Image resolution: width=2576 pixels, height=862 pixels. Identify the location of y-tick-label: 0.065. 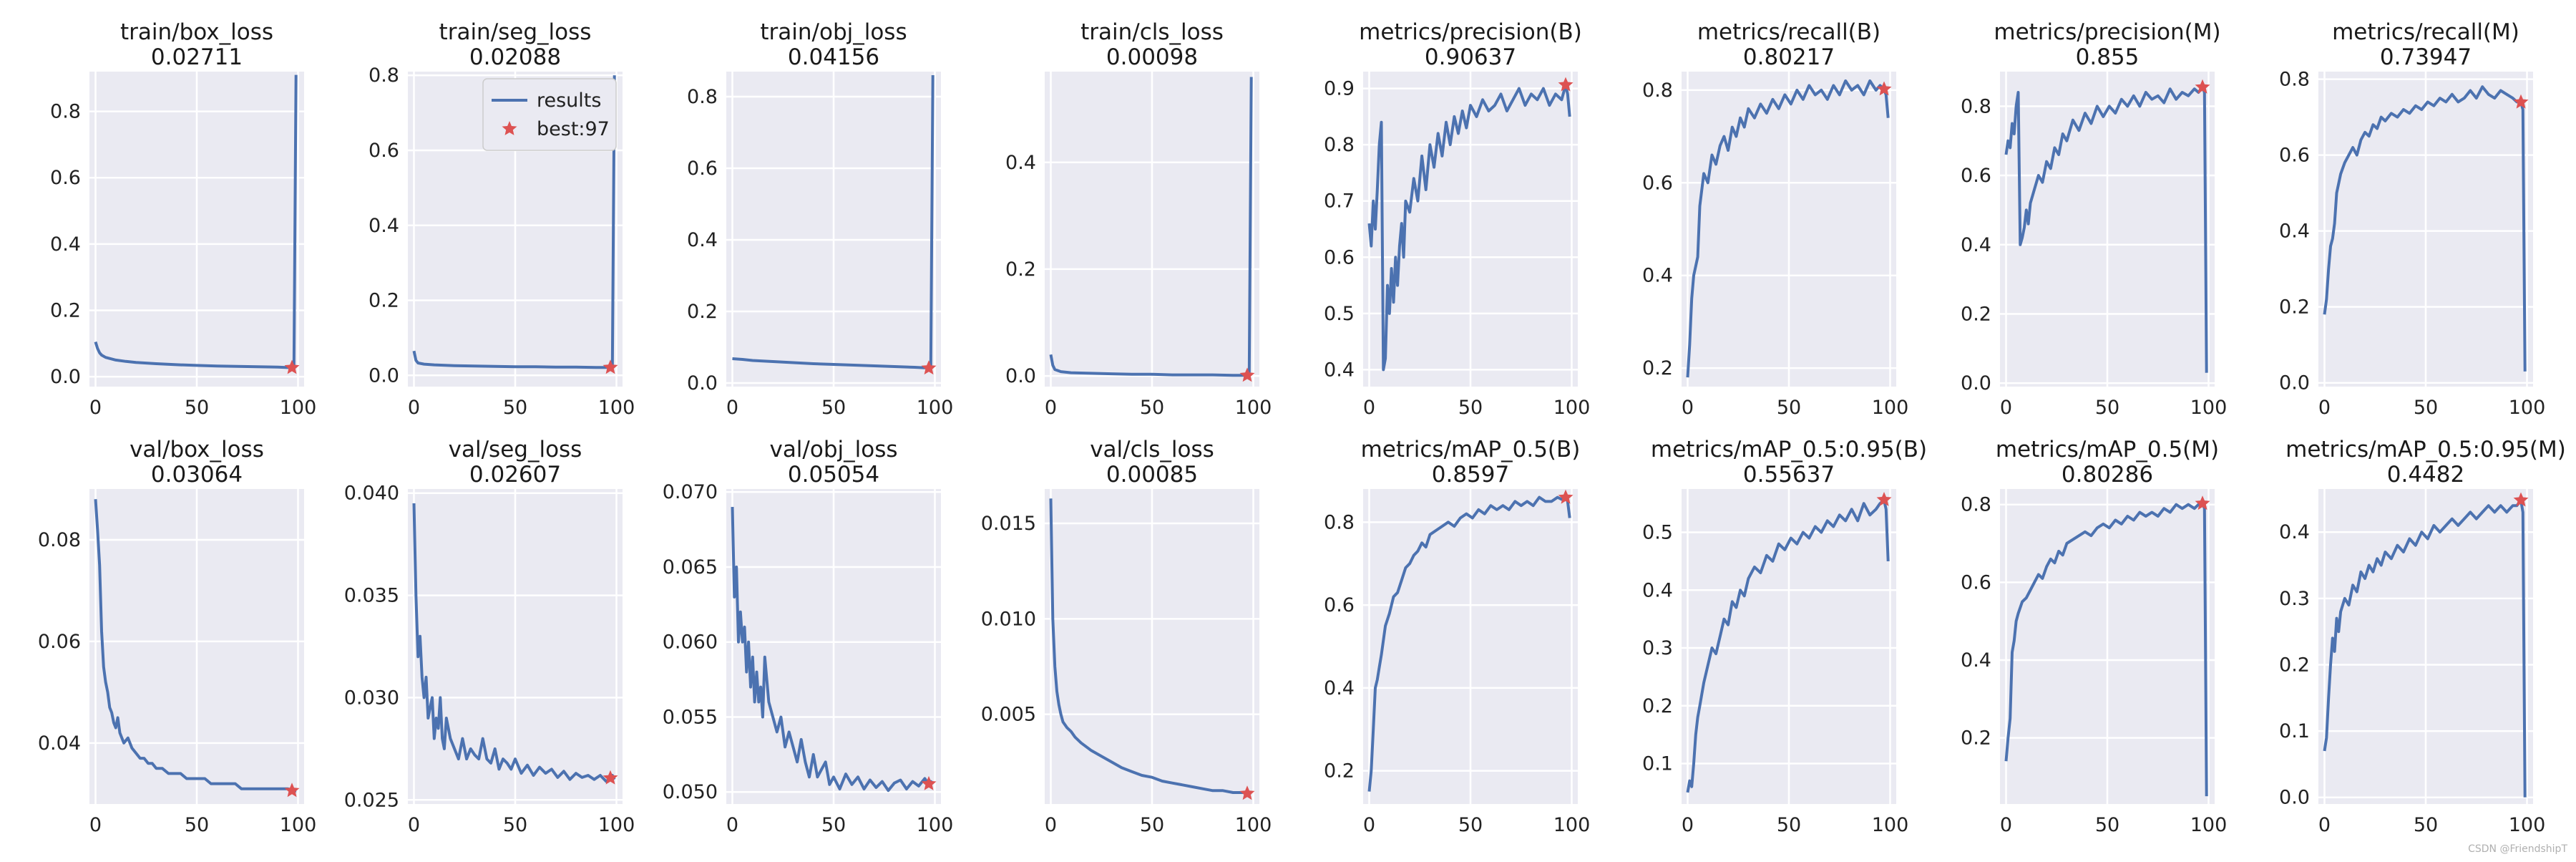
(690, 567).